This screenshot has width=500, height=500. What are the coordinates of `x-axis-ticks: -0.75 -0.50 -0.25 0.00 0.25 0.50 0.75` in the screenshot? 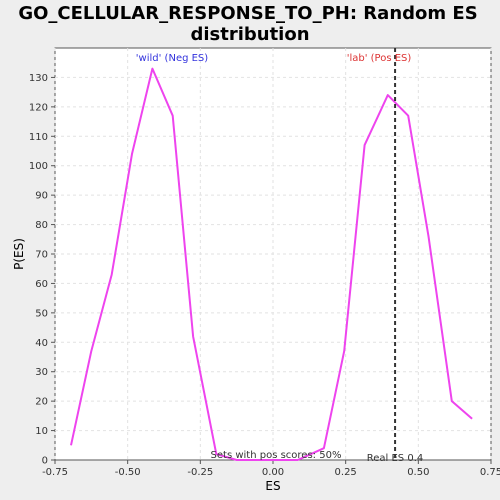 It's located at (271, 469).